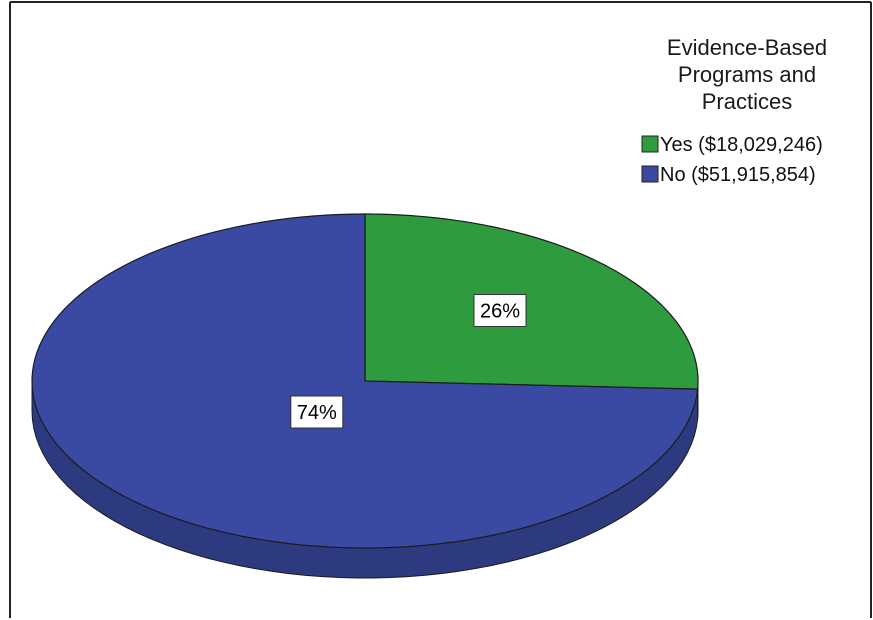  I want to click on pie-label-0: 26%, so click(500, 310).